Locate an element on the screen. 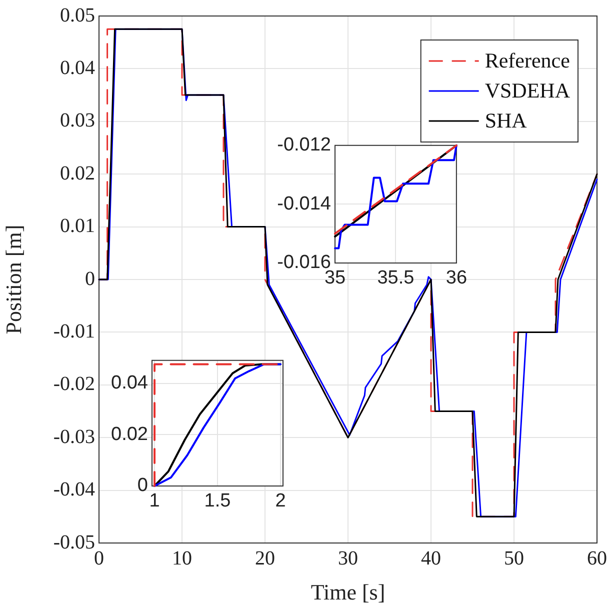 This screenshot has width=611, height=609. legend-label: Reference is located at coordinates (527, 60).